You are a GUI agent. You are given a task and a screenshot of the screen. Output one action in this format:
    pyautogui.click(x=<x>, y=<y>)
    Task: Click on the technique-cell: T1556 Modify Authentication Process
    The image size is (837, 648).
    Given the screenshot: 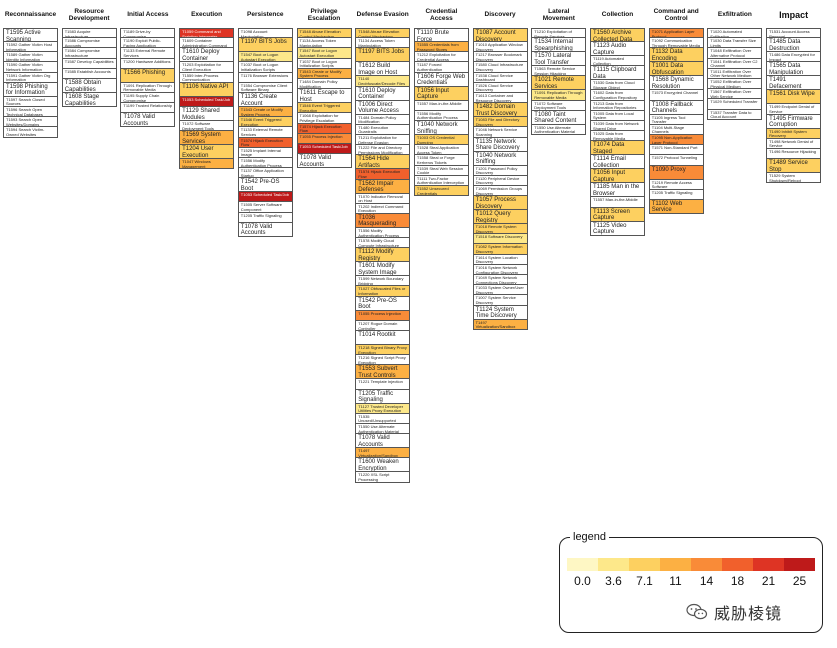 What is the action you would take?
    pyautogui.click(x=441, y=115)
    